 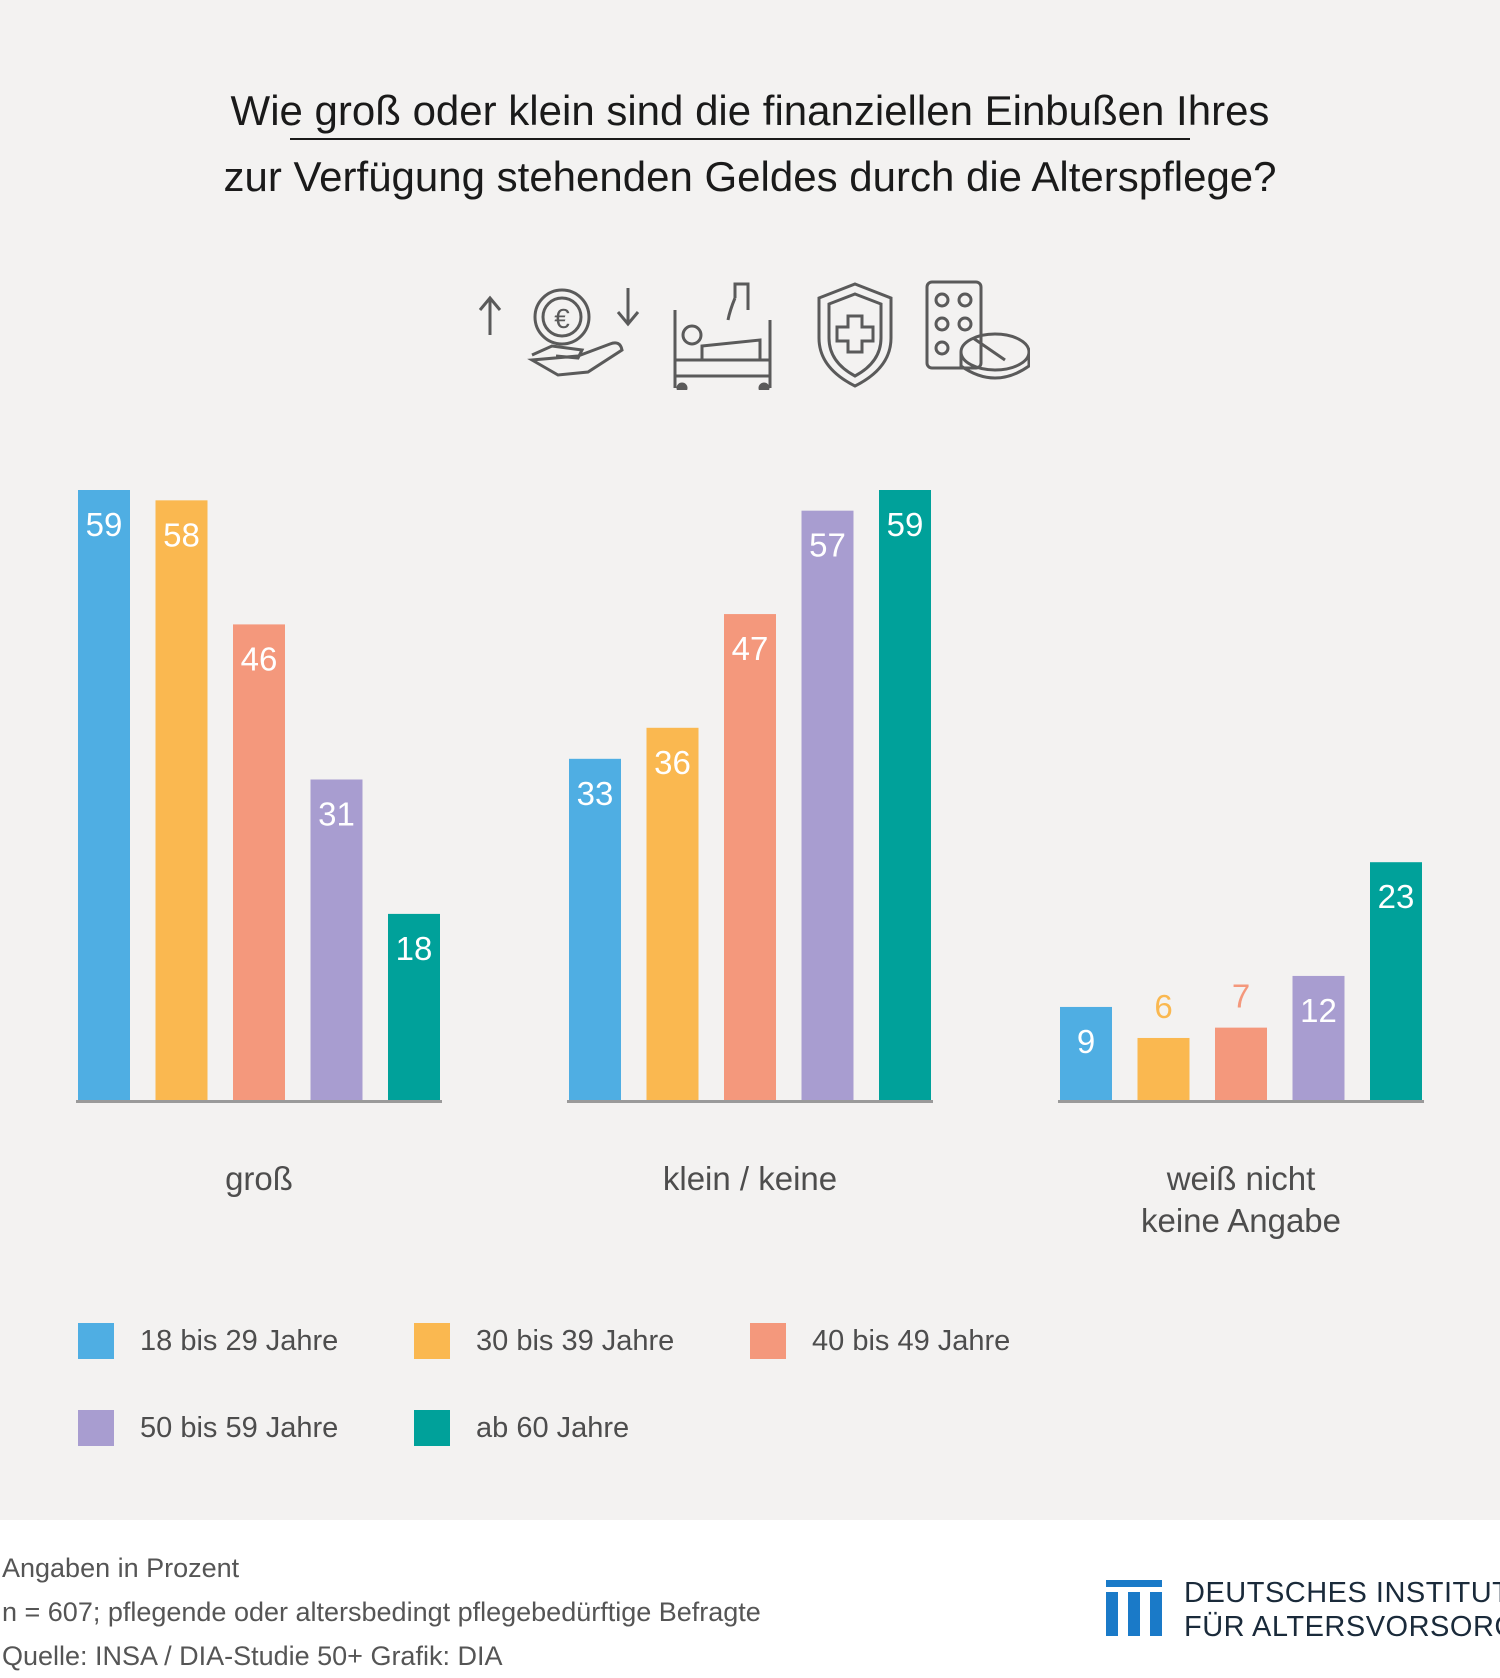 What do you see at coordinates (855, 335) in the screenshot?
I see `medical-shield-icon` at bounding box center [855, 335].